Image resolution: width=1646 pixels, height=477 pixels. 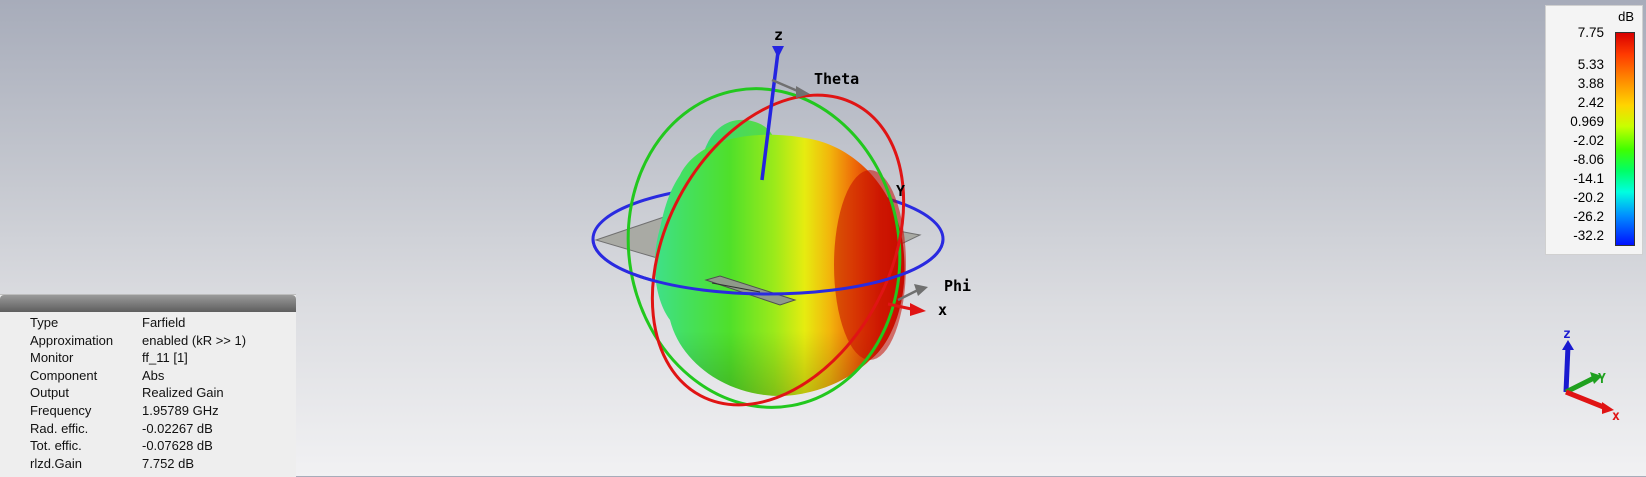 What do you see at coordinates (138, 323) in the screenshot?
I see `info-row: Type Farfield` at bounding box center [138, 323].